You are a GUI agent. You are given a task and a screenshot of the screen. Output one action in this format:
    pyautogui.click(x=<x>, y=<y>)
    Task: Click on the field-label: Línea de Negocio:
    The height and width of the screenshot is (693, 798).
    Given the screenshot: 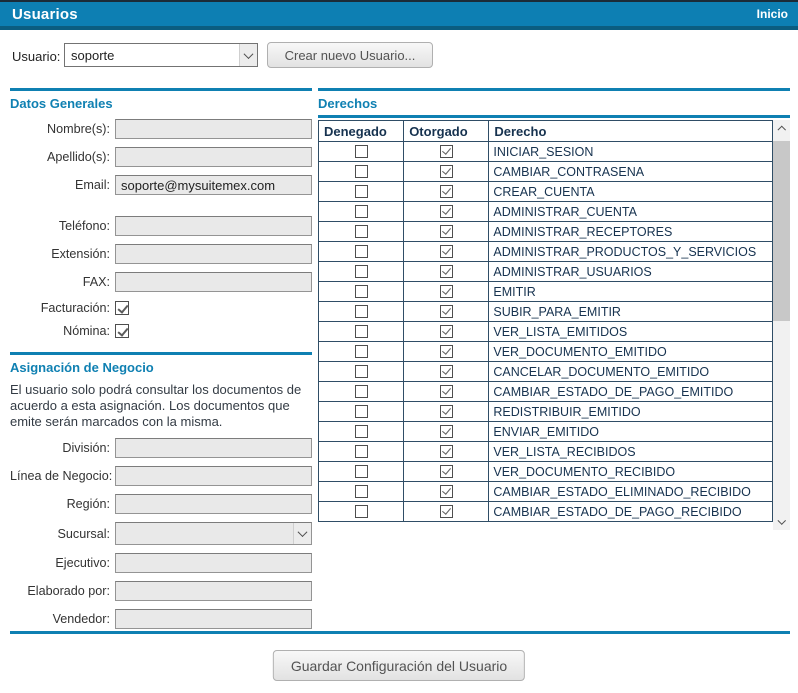 What is the action you would take?
    pyautogui.click(x=61, y=476)
    